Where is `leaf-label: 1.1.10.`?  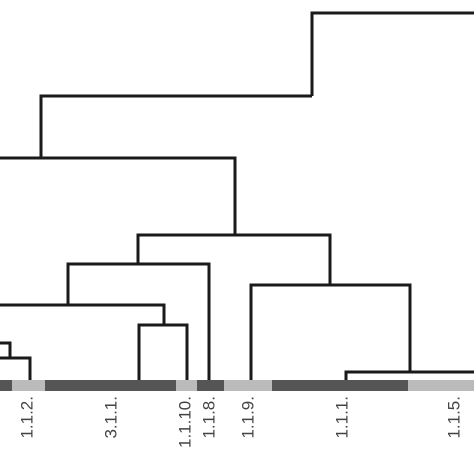 leaf-label: 1.1.10. is located at coordinates (184, 422).